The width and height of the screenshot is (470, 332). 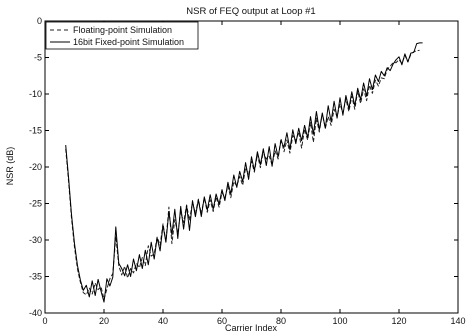 I want to click on y-tick-label: -15, so click(x=35, y=131).